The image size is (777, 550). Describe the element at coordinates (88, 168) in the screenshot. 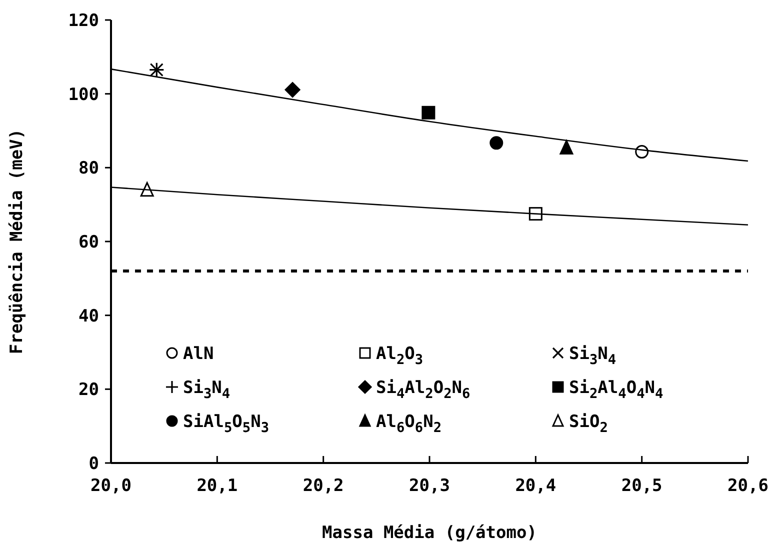

I see `y-tick-label: 80` at that location.